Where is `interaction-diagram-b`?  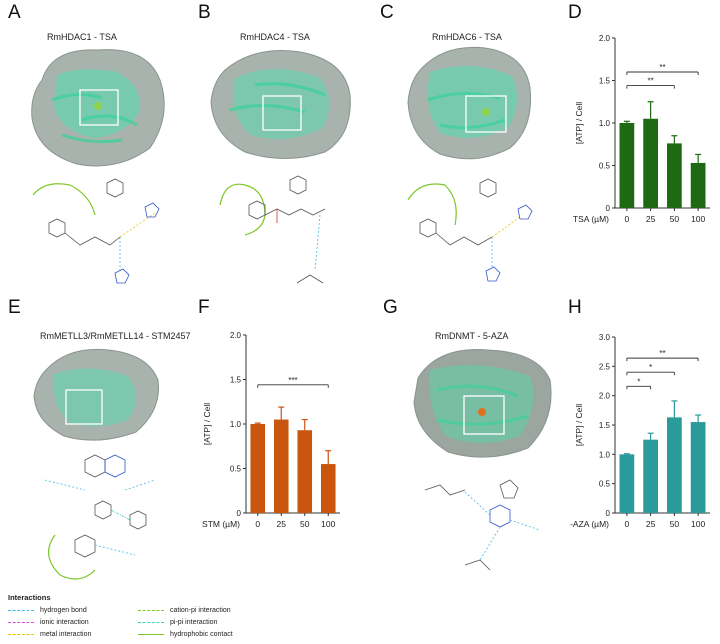
interaction-diagram-b is located at coordinates (272, 229).